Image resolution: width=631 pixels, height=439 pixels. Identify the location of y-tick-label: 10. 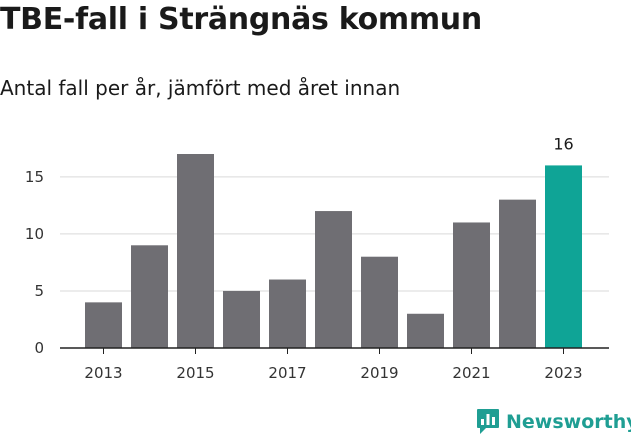
(34, 234).